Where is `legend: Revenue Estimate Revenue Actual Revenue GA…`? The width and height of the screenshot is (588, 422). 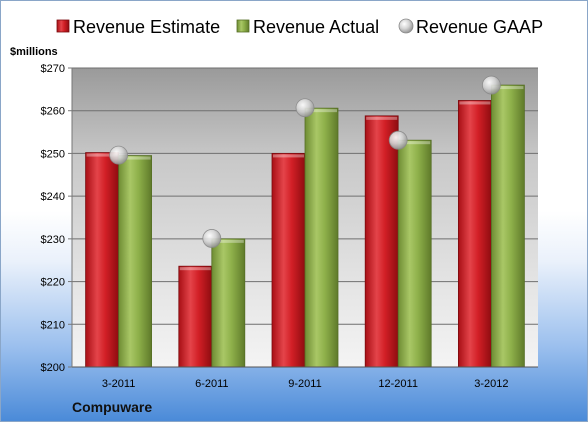 legend: Revenue Estimate Revenue Actual Revenue GA… is located at coordinates (299, 27).